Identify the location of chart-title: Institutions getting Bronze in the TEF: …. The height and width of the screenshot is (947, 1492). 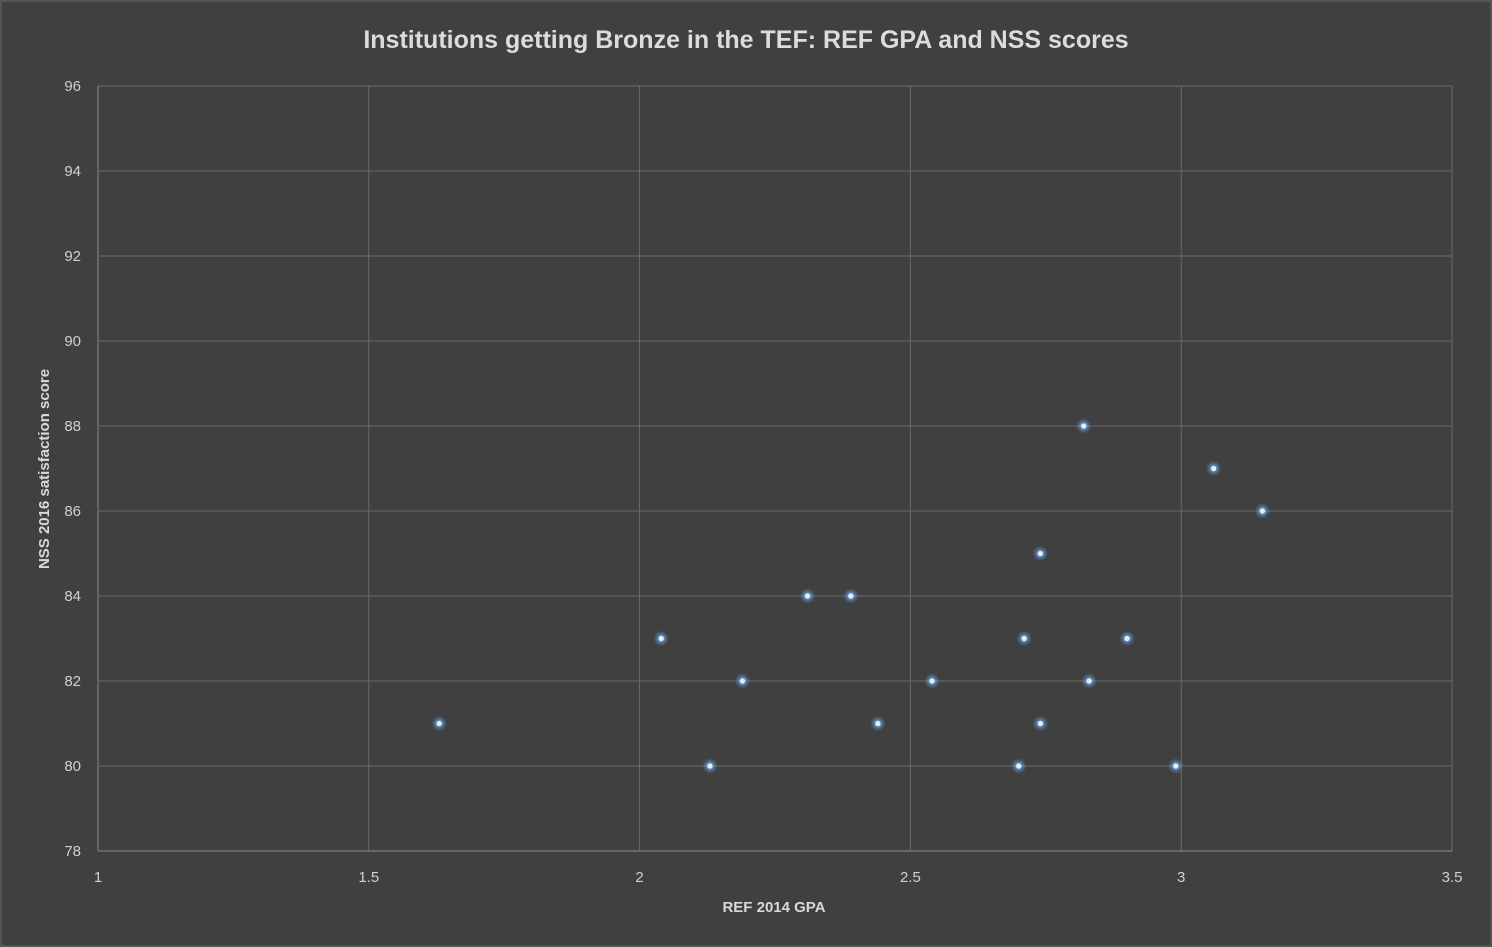
(745, 40).